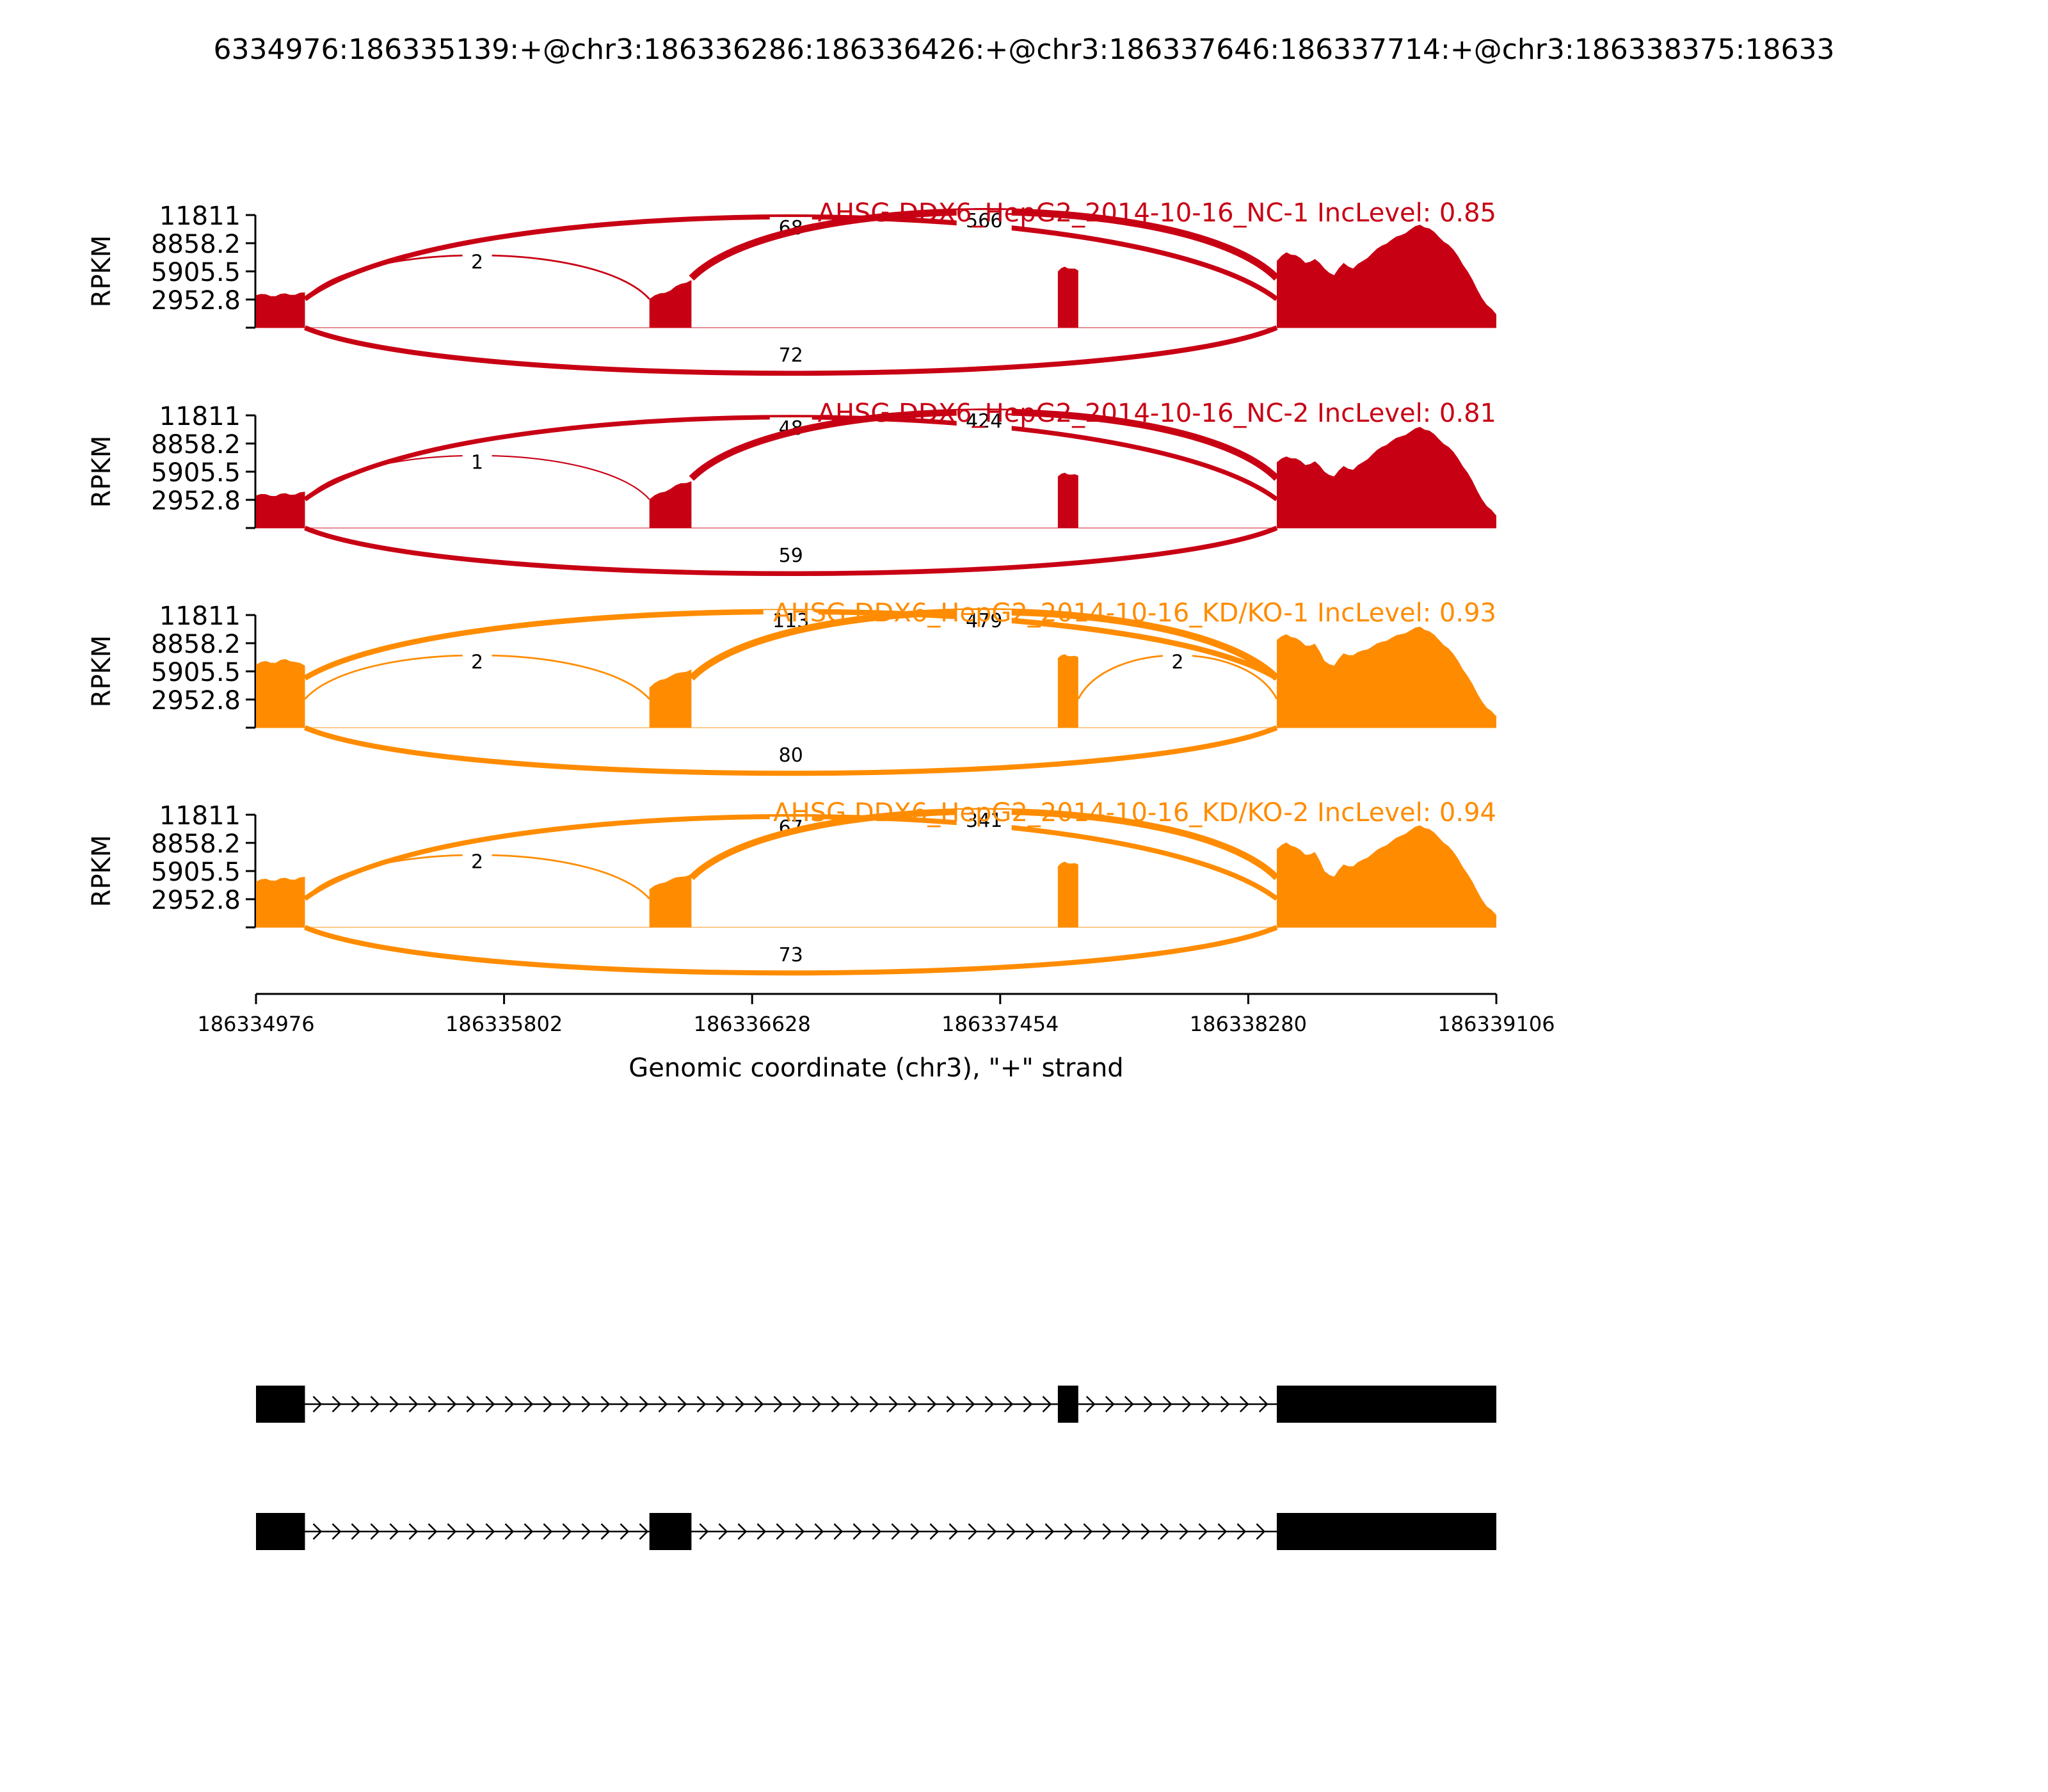  Describe the element at coordinates (791, 355) in the screenshot. I see `junction-count: 72` at that location.